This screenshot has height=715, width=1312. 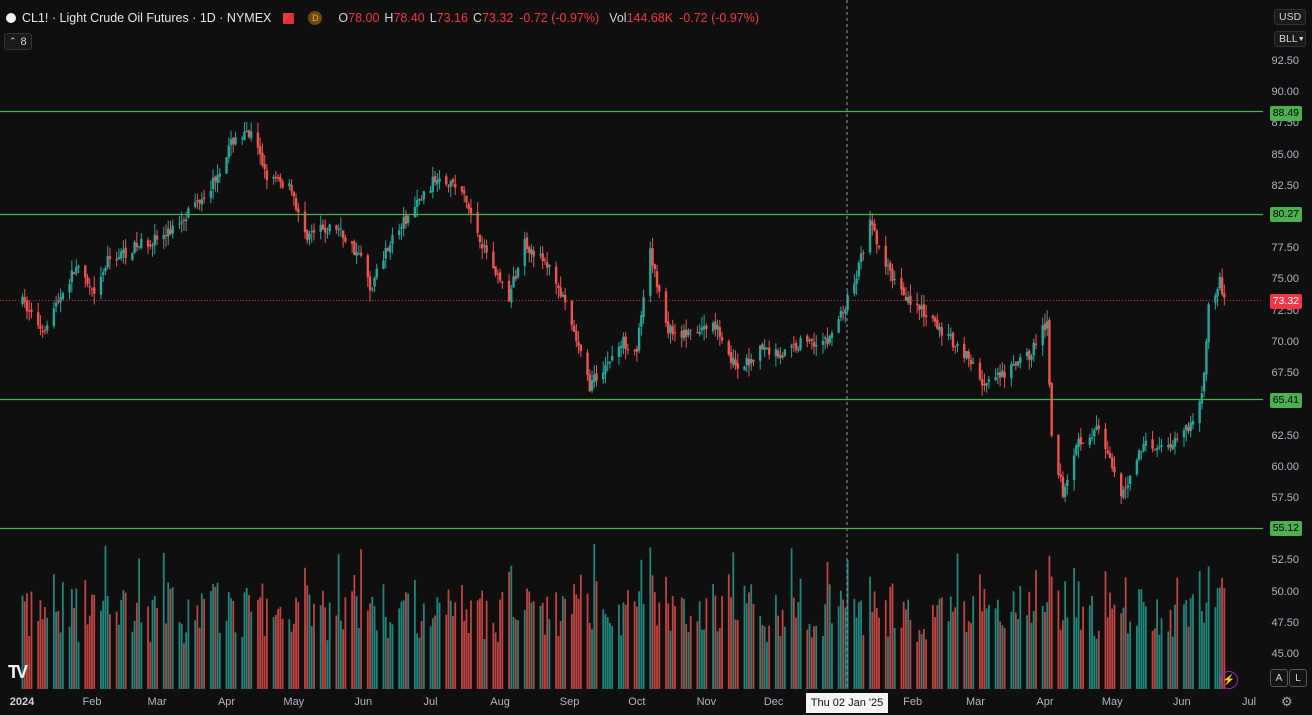 What do you see at coordinates (1112, 702) in the screenshot?
I see `time-tick-label: May` at bounding box center [1112, 702].